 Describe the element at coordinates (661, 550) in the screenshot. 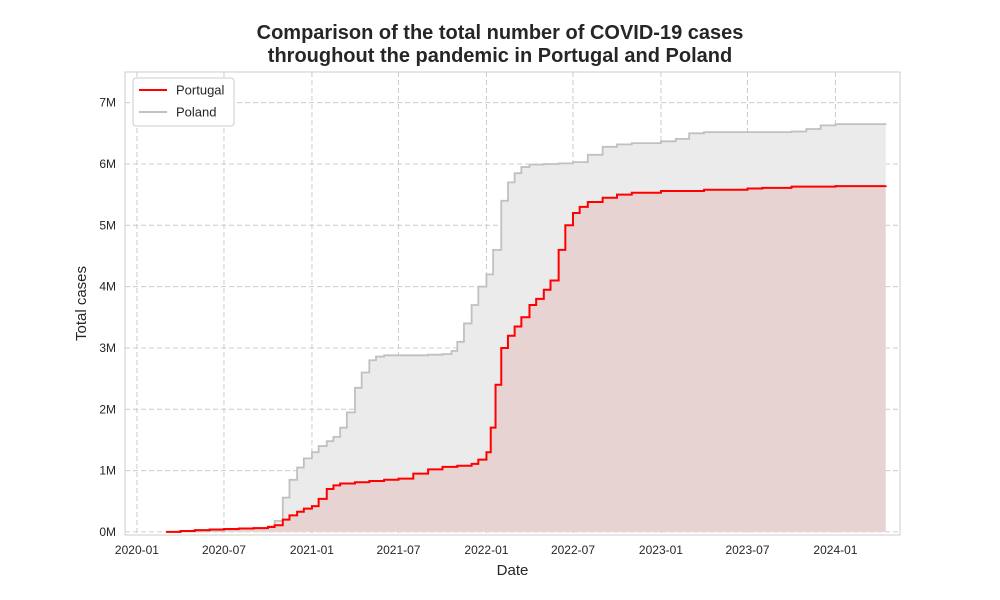

I see `x-tick-label: 2023-01` at that location.